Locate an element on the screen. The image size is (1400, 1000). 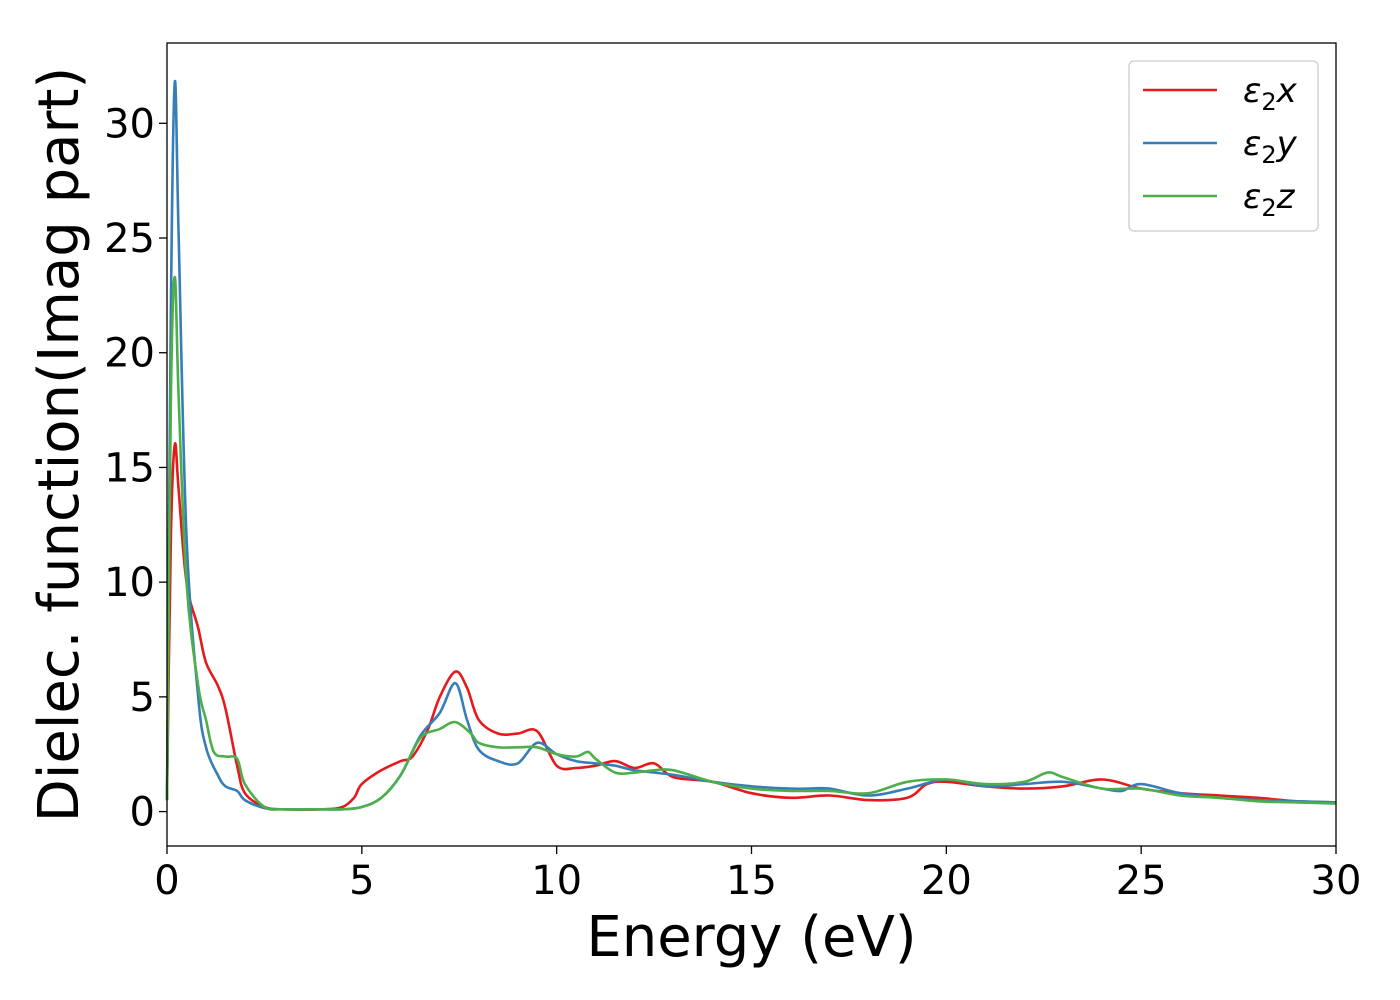
x-tick-label: 30 is located at coordinates (1336, 881).